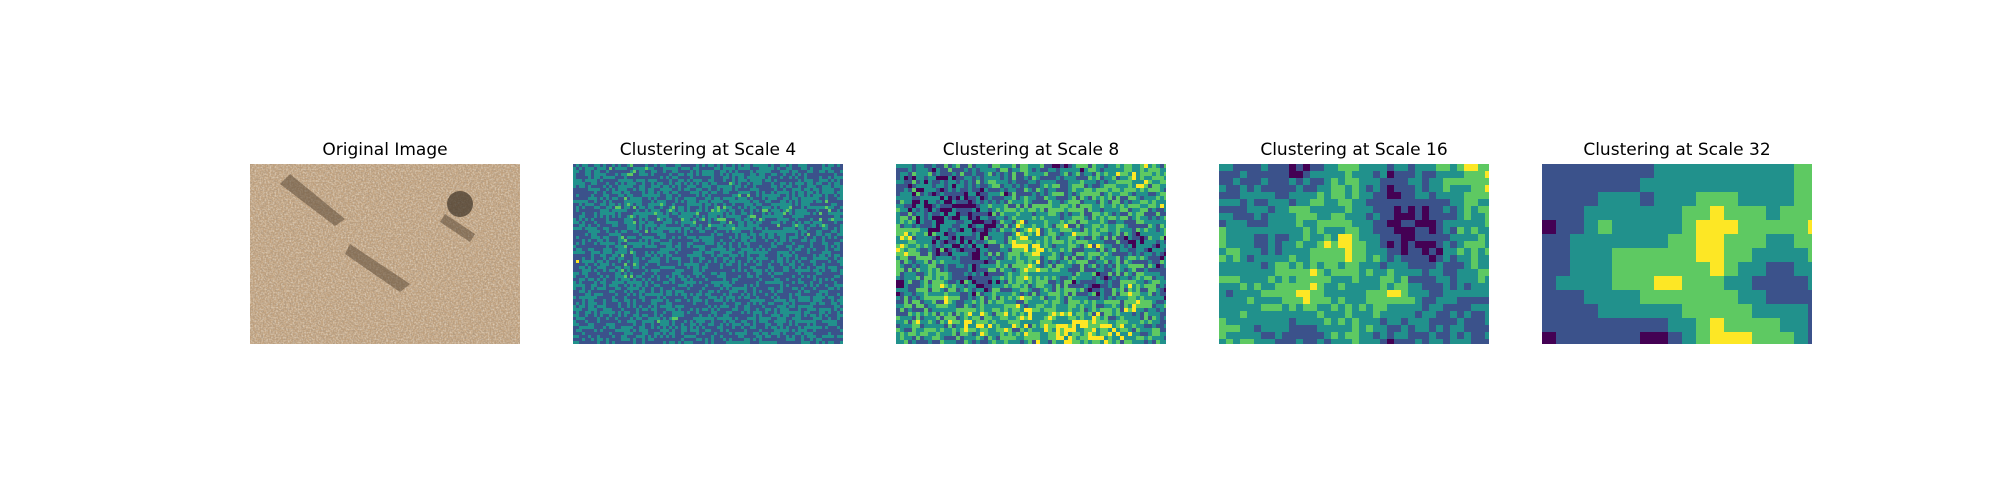  I want to click on panel-title: Clustering at Scale 8, so click(1031, 150).